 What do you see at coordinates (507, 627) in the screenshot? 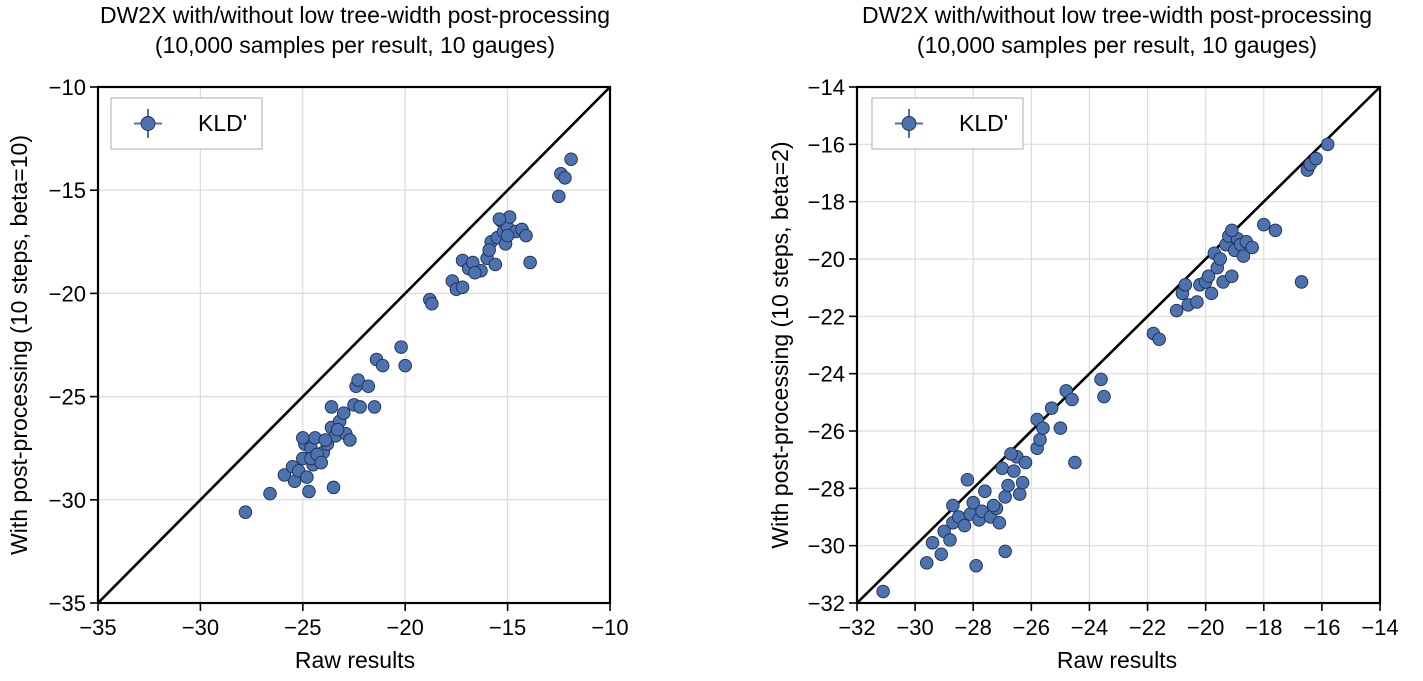
I see `x-tick-label: −15` at bounding box center [507, 627].